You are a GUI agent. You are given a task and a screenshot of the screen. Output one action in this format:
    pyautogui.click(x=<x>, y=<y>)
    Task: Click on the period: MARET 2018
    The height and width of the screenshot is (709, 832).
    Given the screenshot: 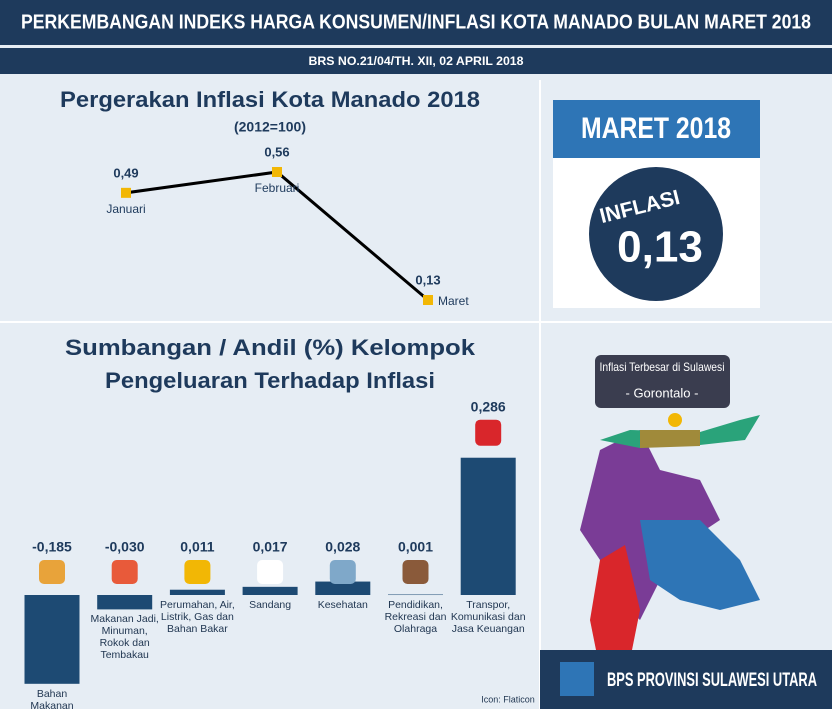 What is the action you would take?
    pyautogui.click(x=656, y=128)
    